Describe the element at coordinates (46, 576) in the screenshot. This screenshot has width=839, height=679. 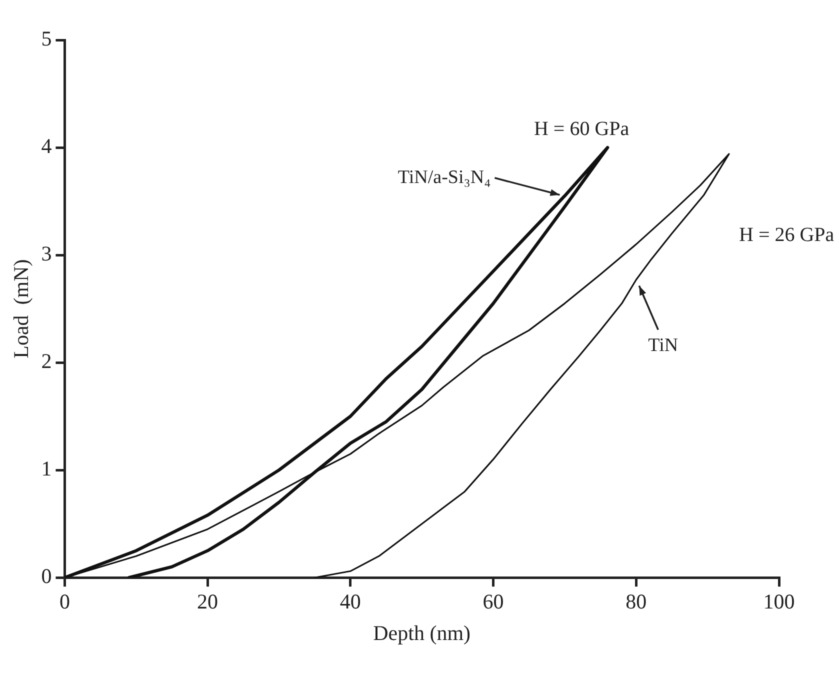
I see `y-tick-label: 0` at that location.